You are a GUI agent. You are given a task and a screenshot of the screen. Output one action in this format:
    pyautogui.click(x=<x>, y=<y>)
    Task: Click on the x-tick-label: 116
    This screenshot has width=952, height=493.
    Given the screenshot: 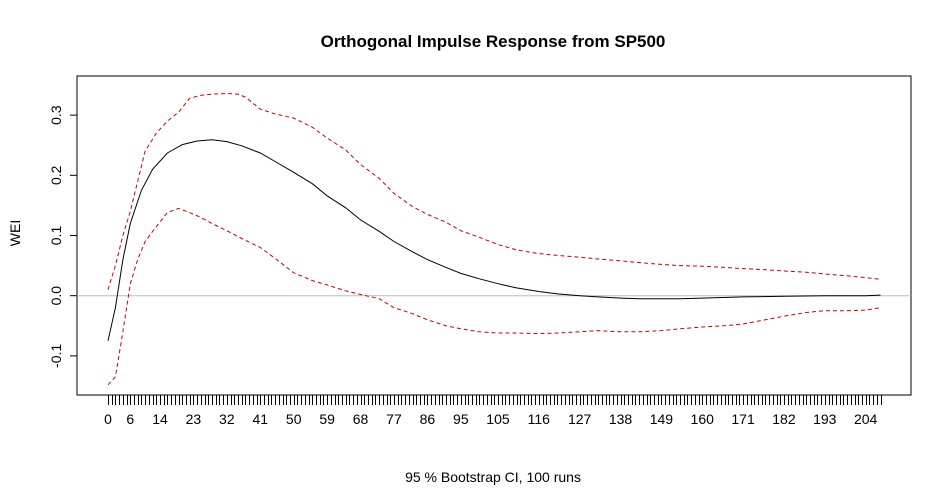 What is the action you would take?
    pyautogui.click(x=539, y=419)
    